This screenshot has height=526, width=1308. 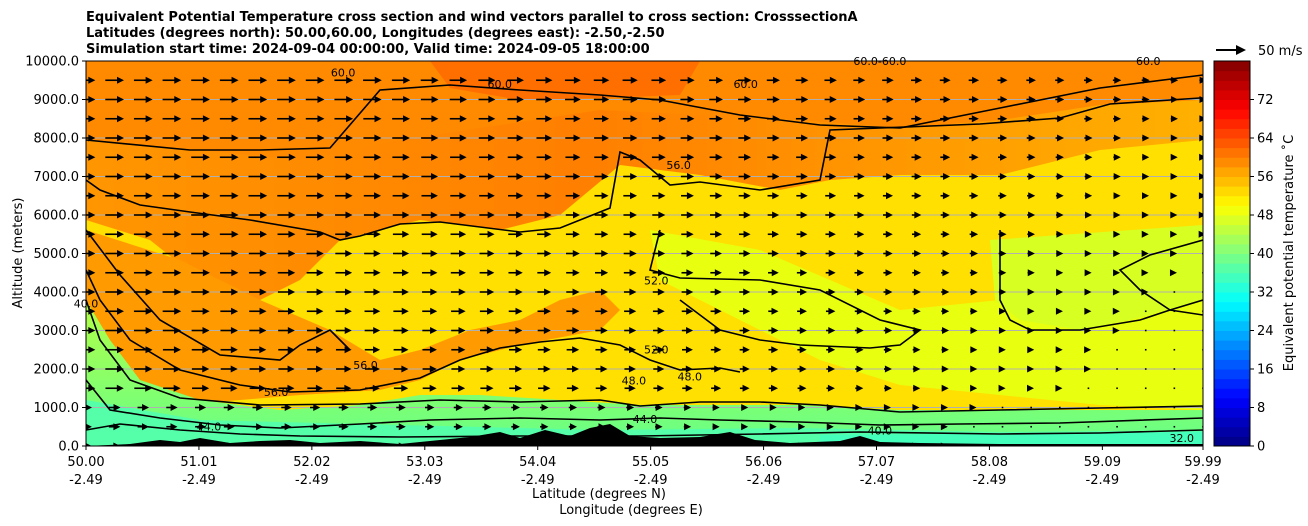 I want to click on y-tick-label: 7000.0, so click(x=57, y=177).